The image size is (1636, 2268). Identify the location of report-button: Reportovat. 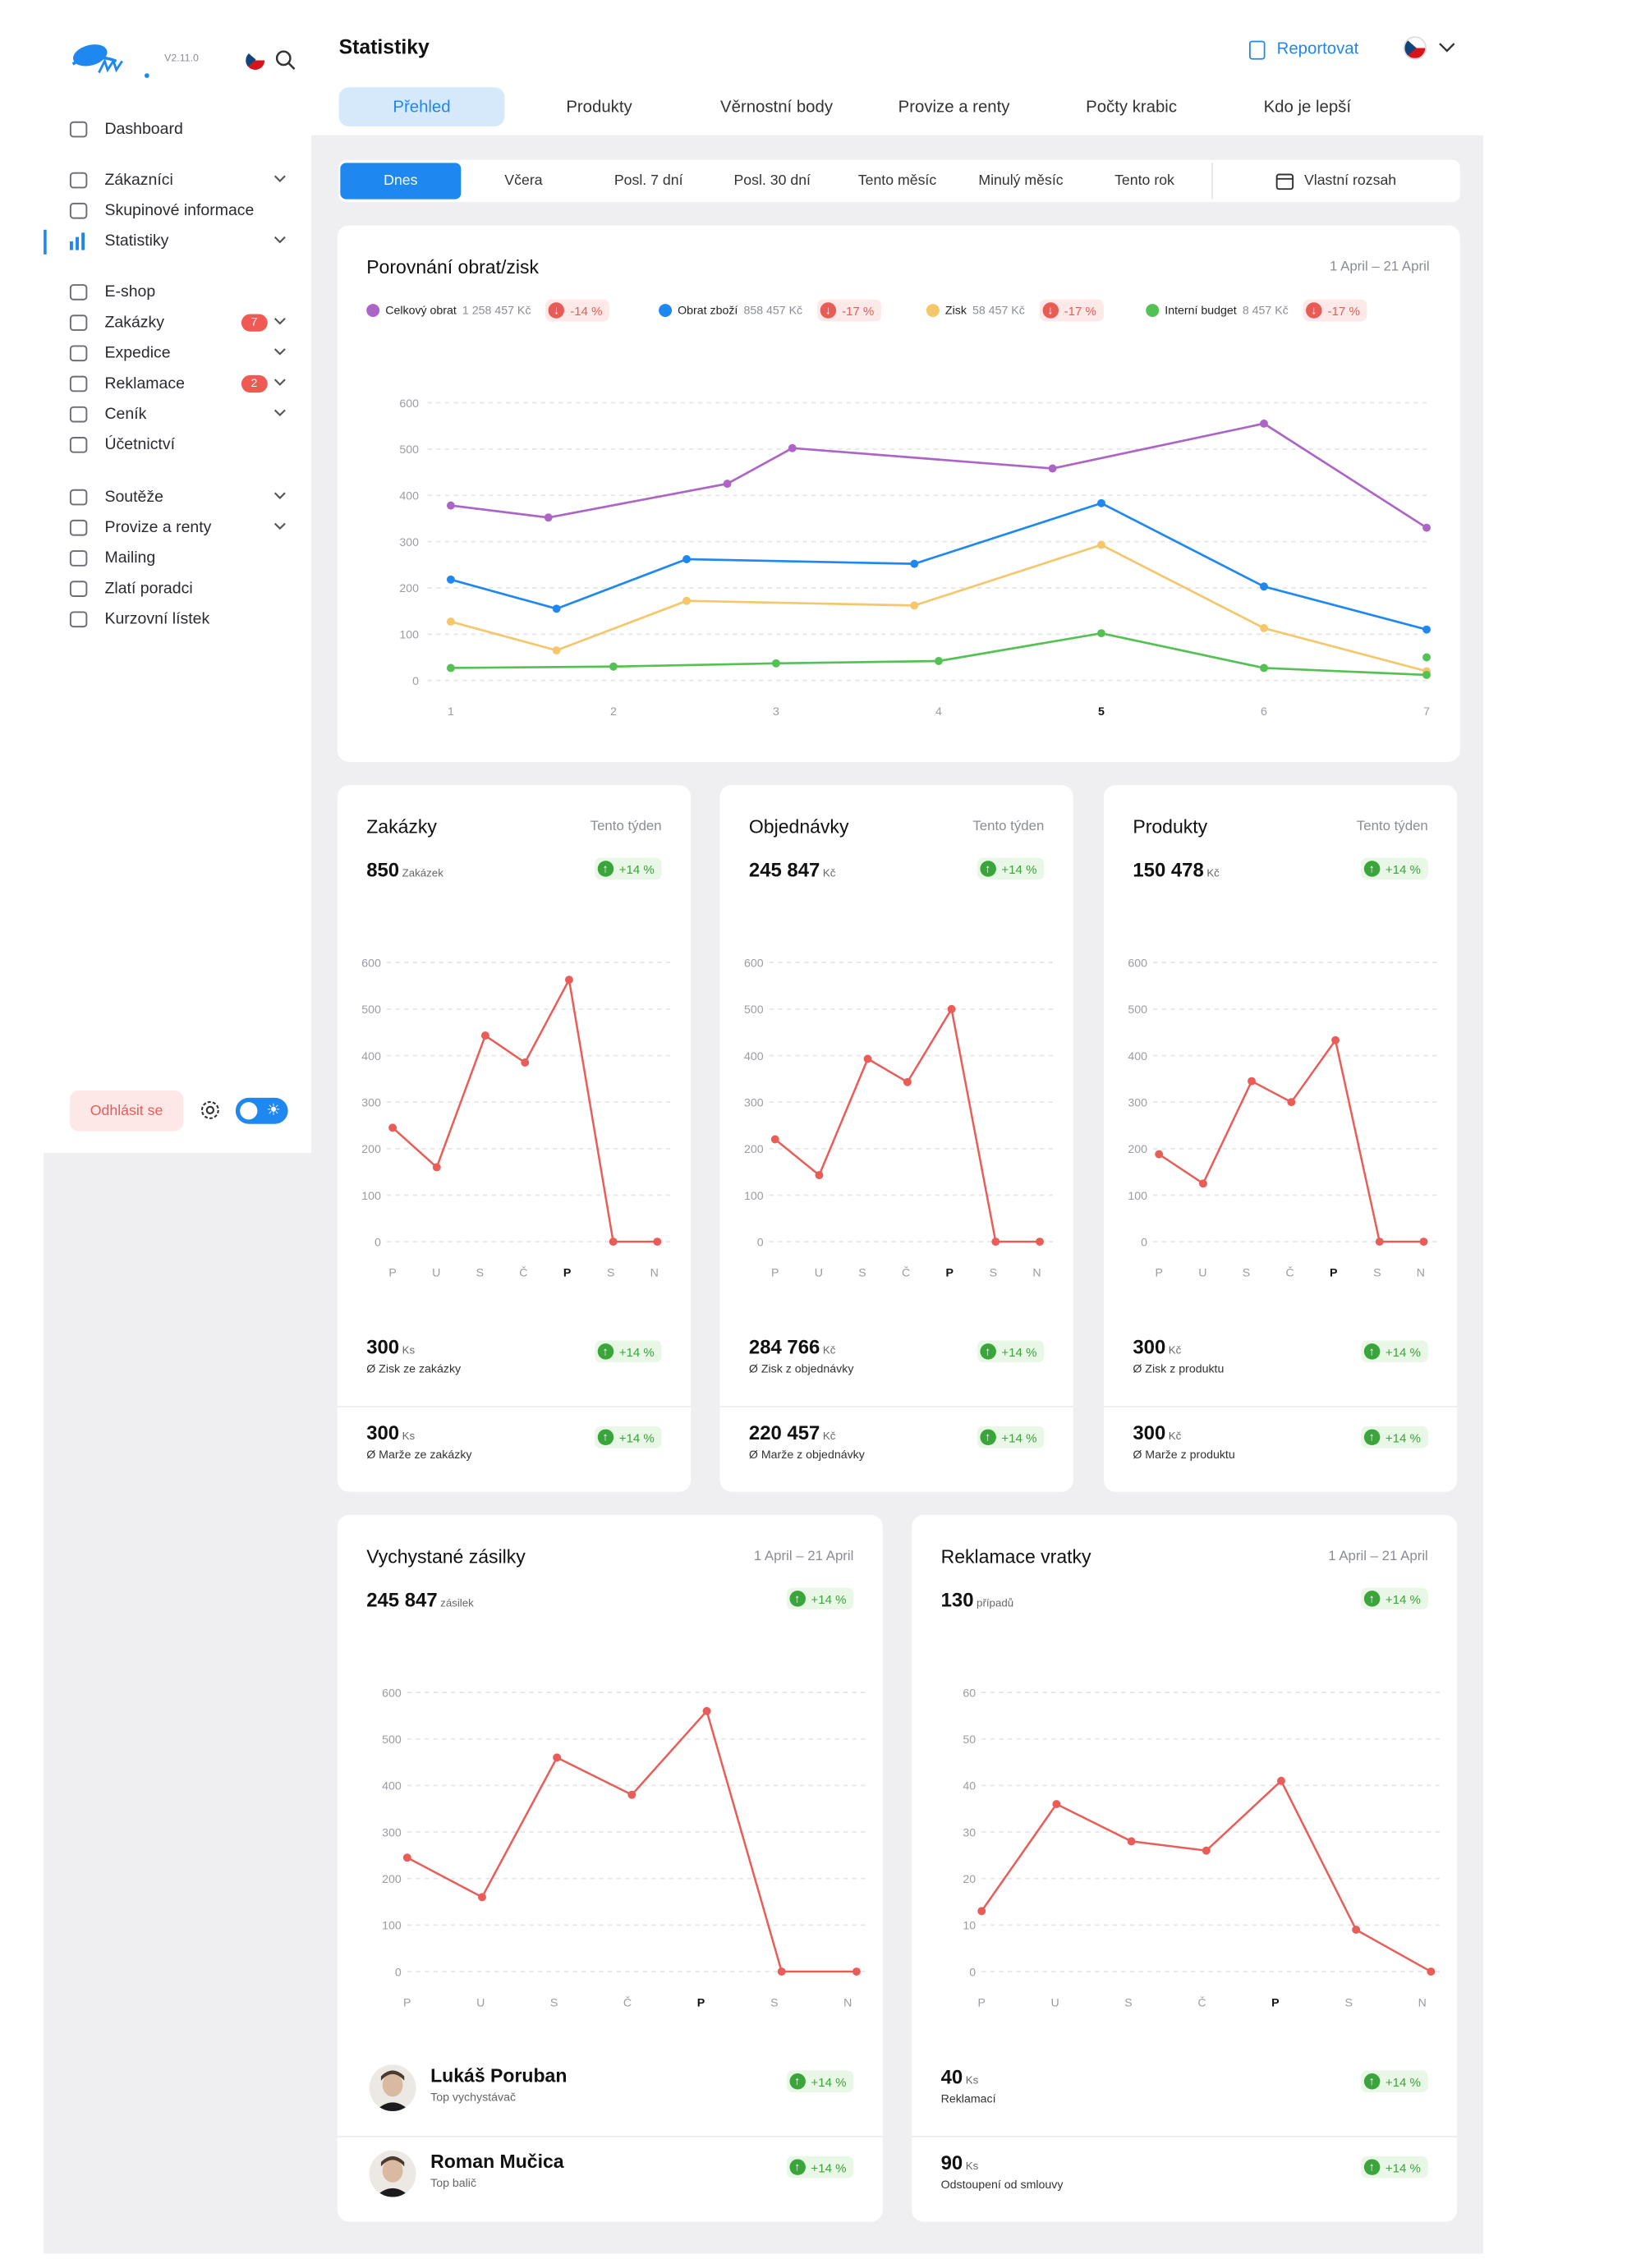
(1303, 49).